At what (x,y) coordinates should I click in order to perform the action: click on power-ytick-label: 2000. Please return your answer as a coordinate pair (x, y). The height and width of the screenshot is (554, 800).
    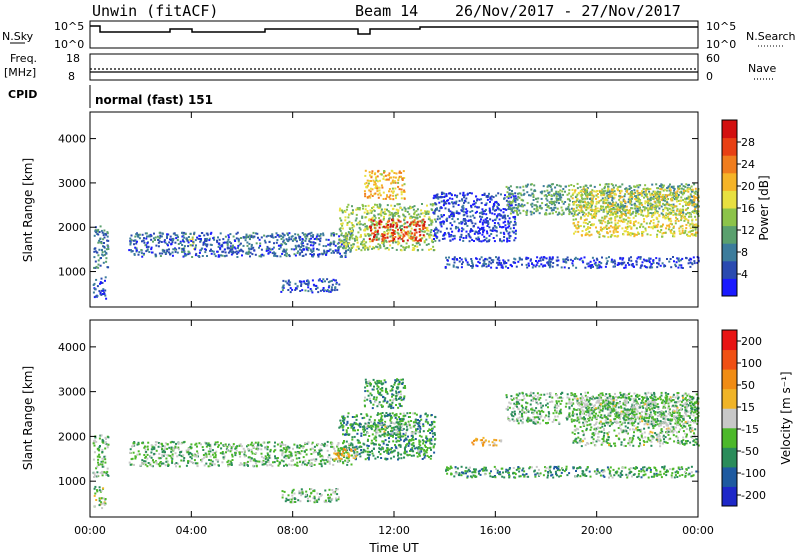
    Looking at the image, I should click on (72, 227).